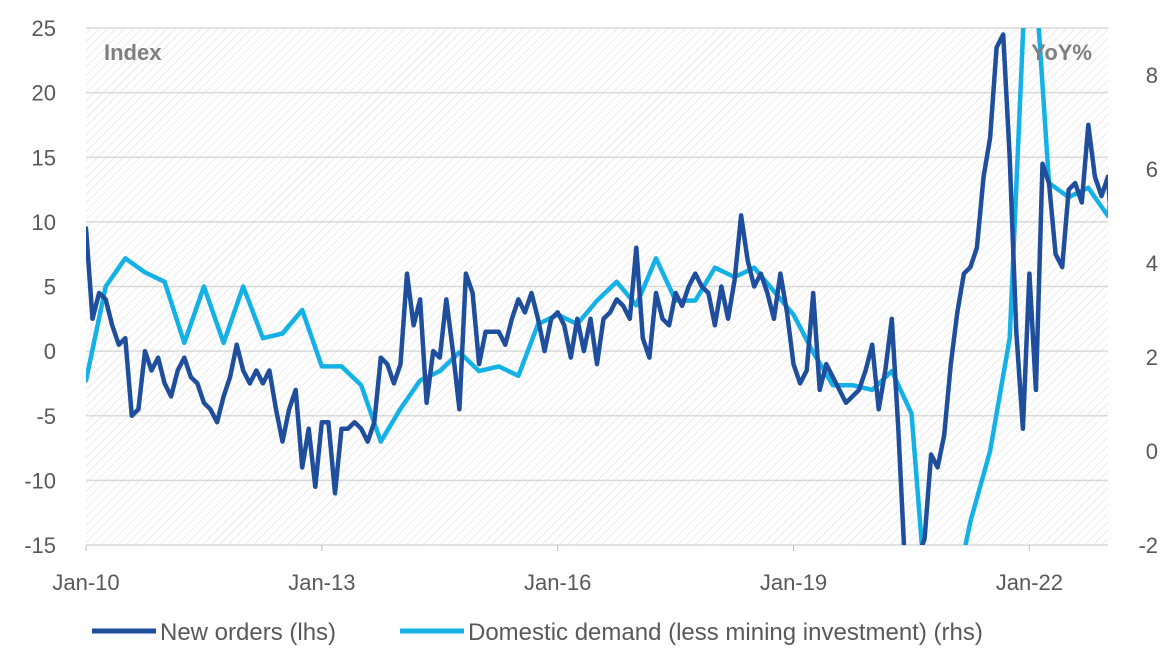 The image size is (1163, 661). What do you see at coordinates (1152, 75) in the screenshot?
I see `right-tick-label: 8` at bounding box center [1152, 75].